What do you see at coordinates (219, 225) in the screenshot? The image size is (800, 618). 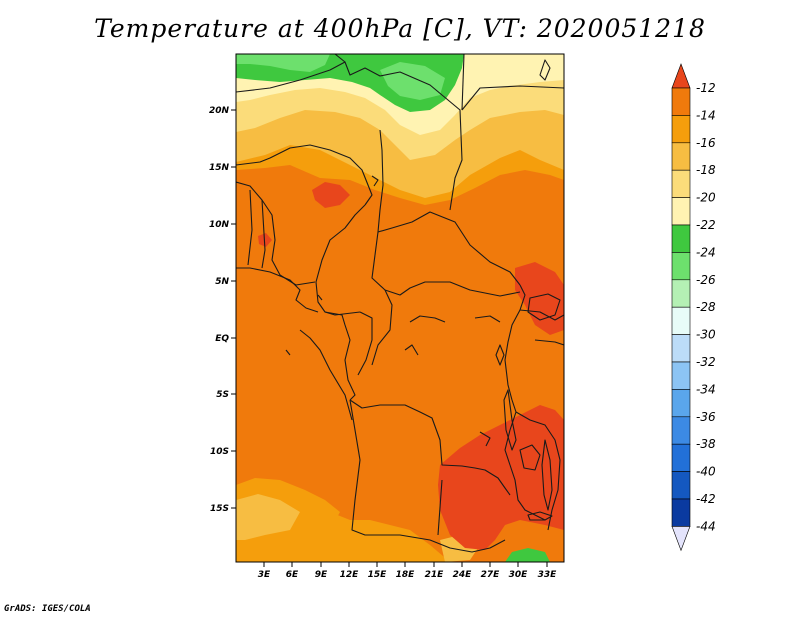 I see `lat-label: 10N` at bounding box center [219, 225].